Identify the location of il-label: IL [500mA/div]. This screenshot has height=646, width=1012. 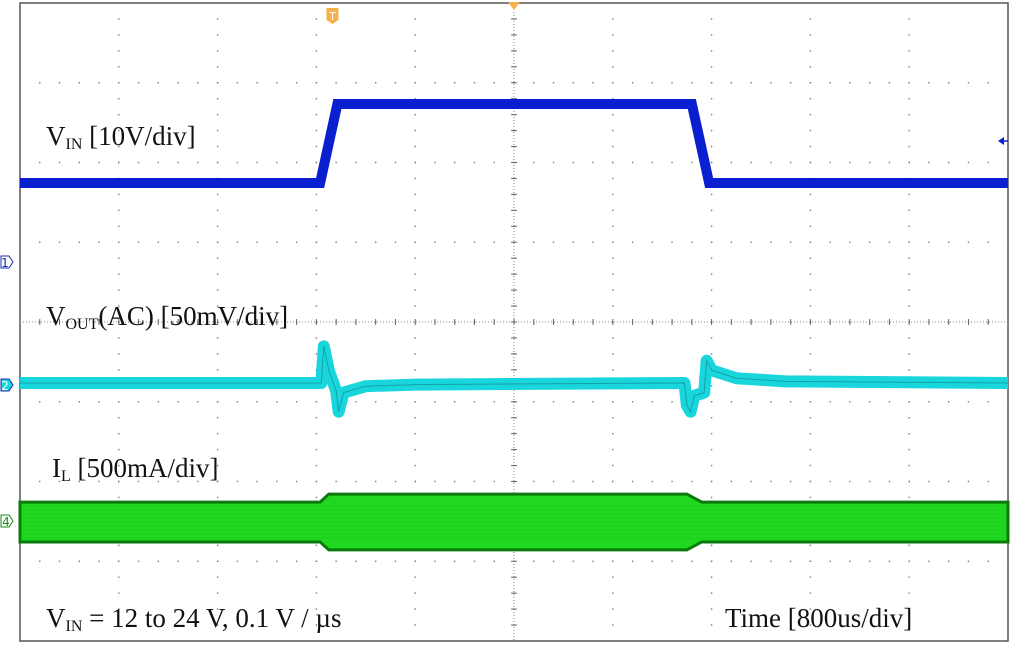
(135, 470).